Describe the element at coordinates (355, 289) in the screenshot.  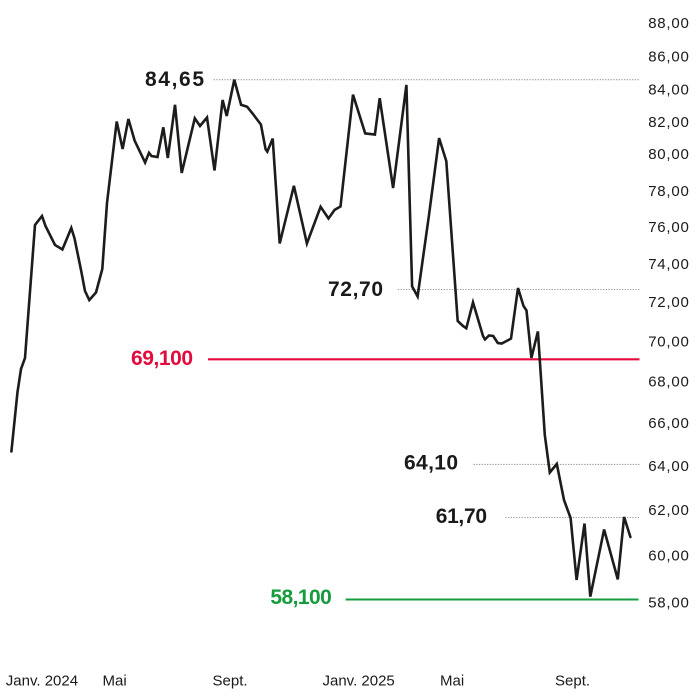
I see `svg-text: 72,70` at that location.